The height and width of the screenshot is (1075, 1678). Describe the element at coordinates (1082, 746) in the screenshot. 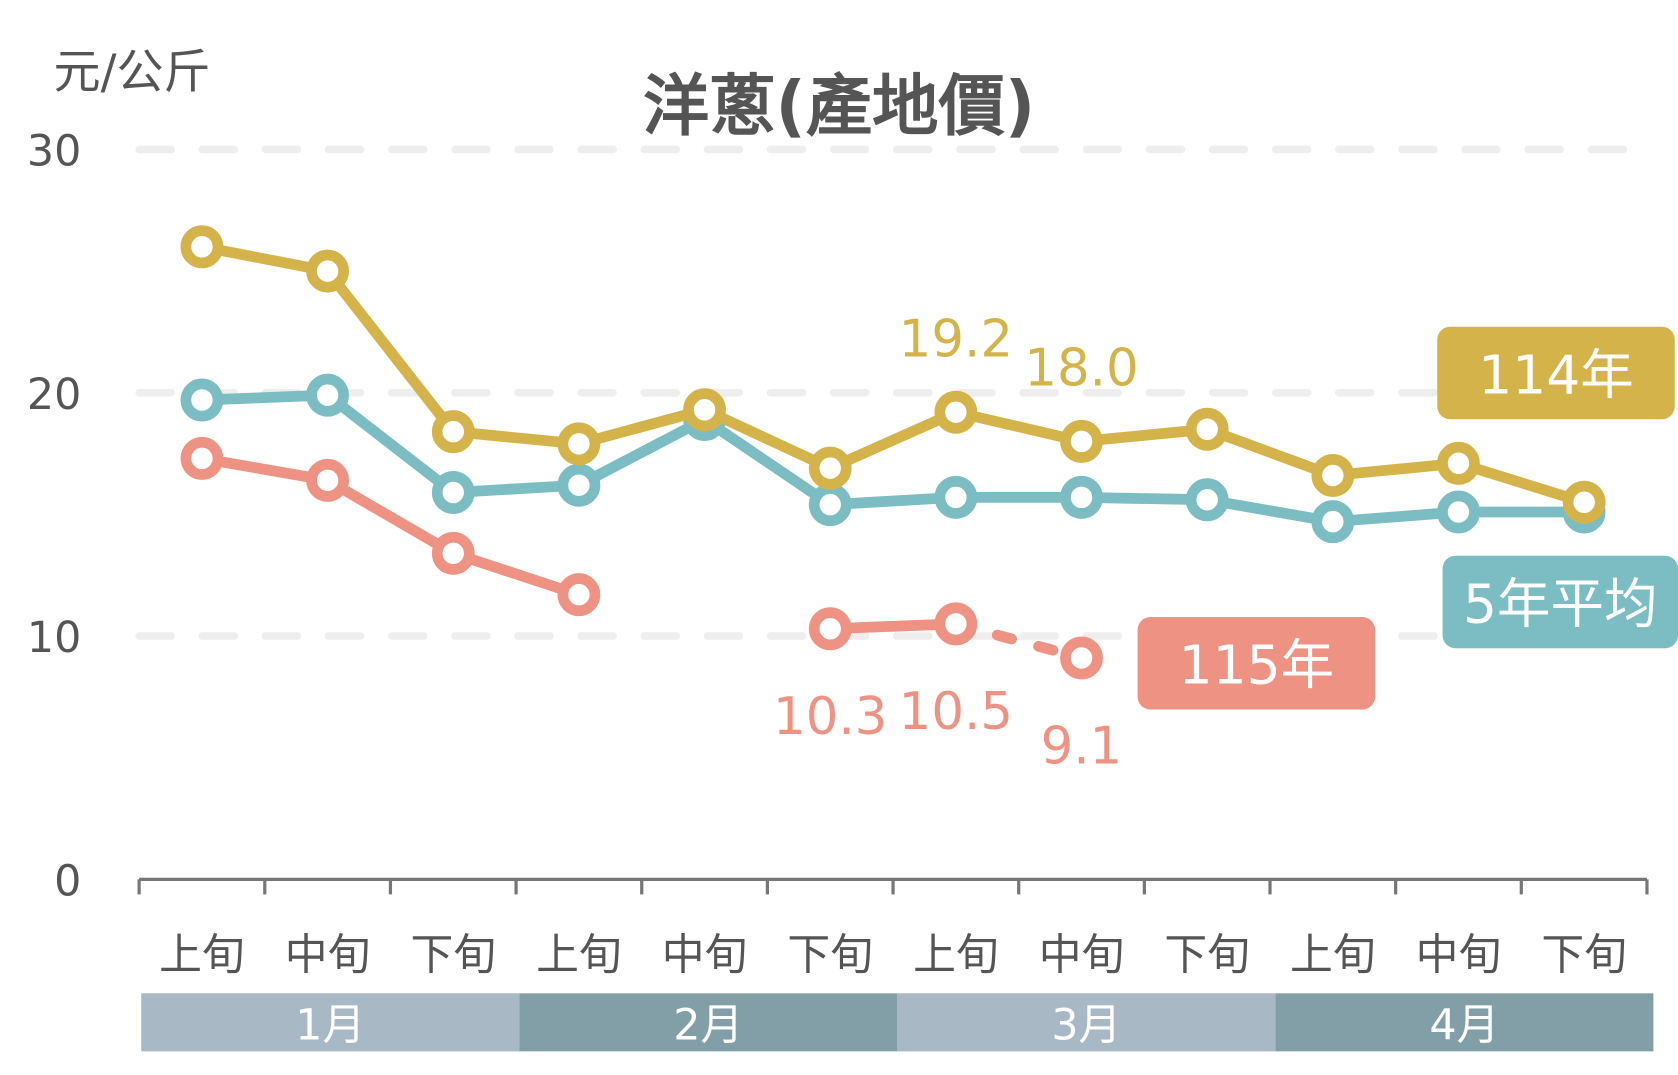

I see `data-label: 9.1` at that location.